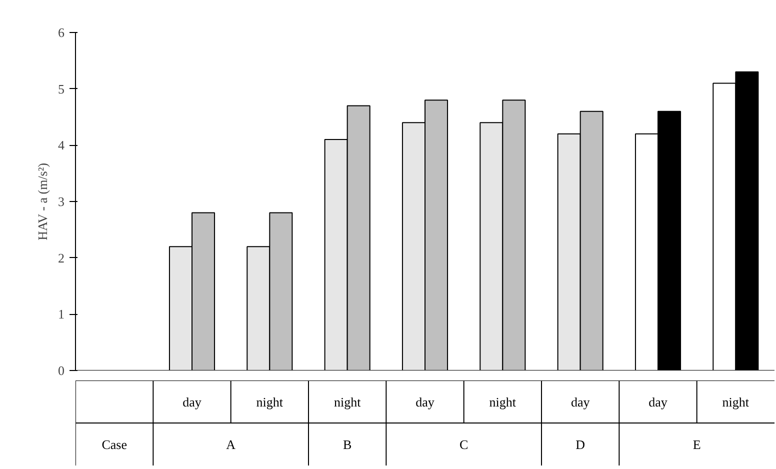 The image size is (776, 469). What do you see at coordinates (61, 32) in the screenshot?
I see `y-tick-label: 6` at bounding box center [61, 32].